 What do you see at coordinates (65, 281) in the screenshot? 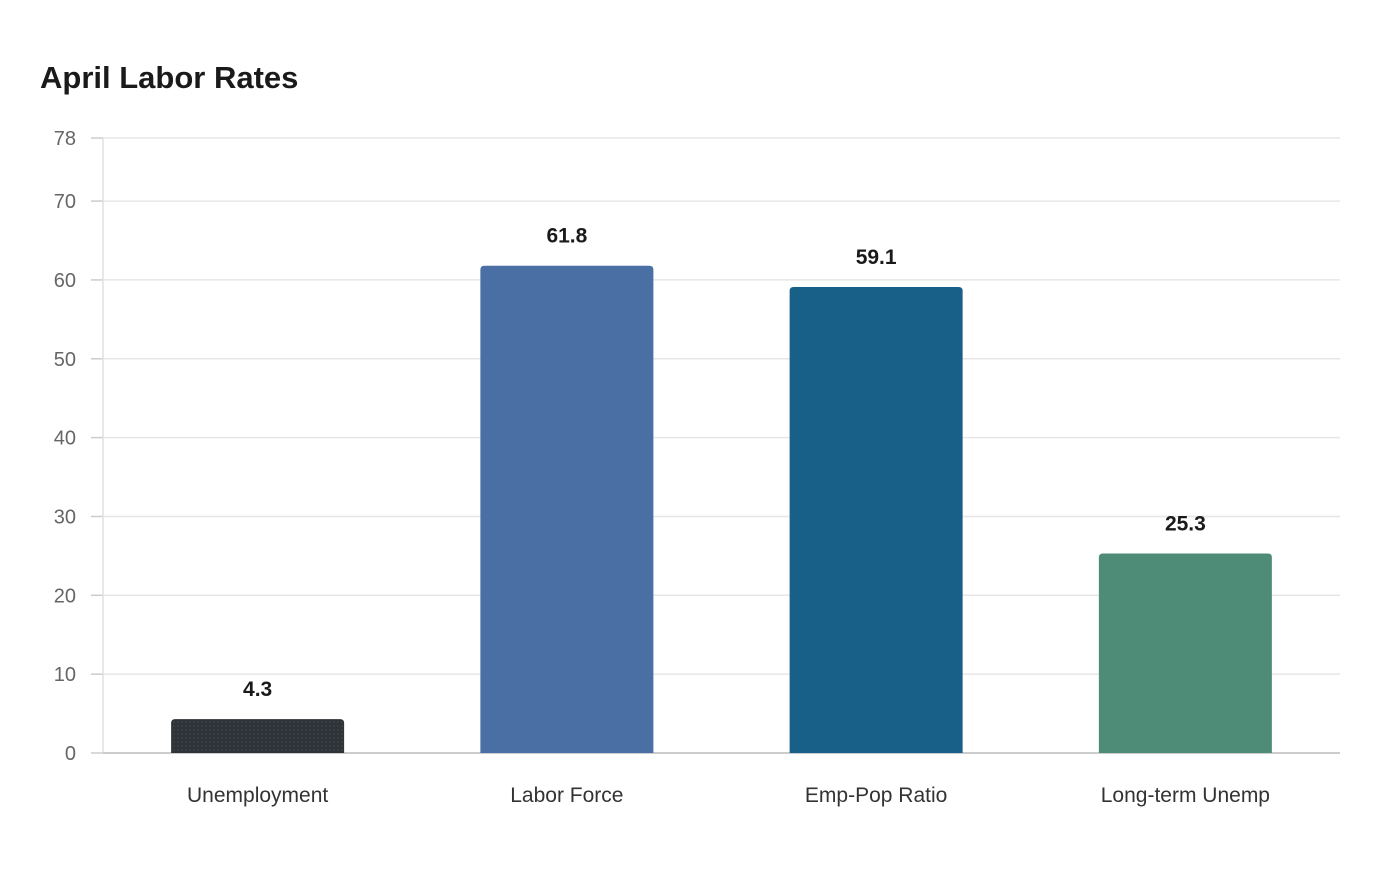
I see `y-tick-label: 60` at bounding box center [65, 281].